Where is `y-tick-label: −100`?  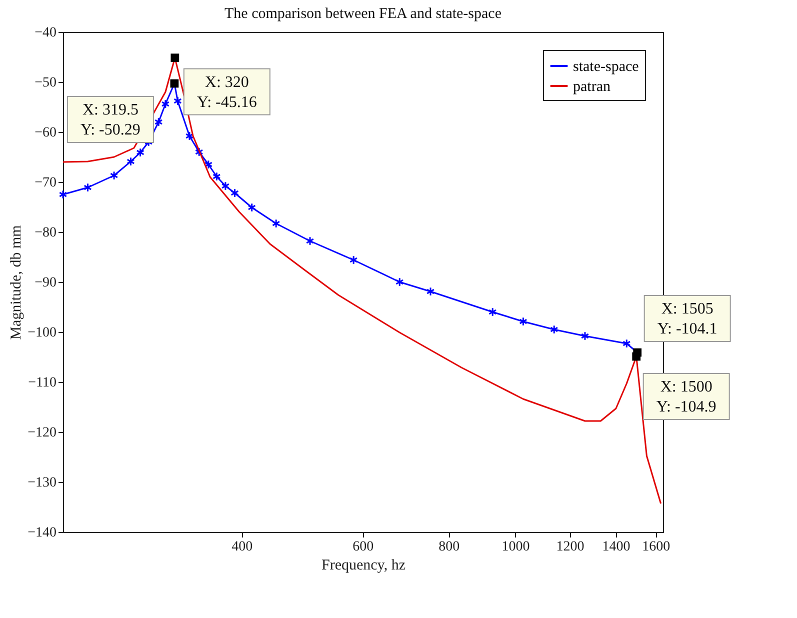 y-tick-label: −100 is located at coordinates (42, 333).